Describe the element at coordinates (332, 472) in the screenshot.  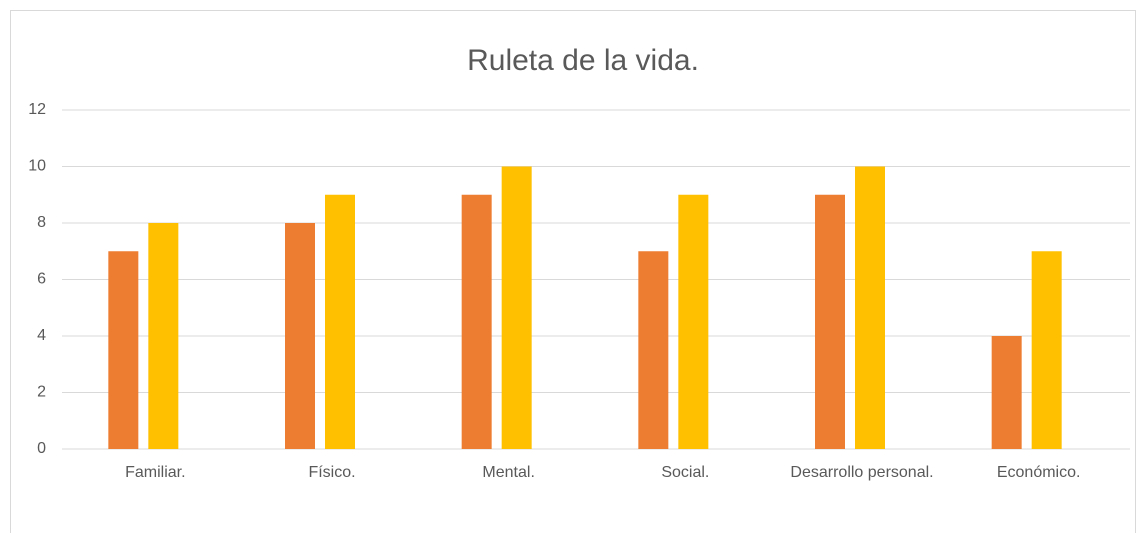
I see `x-tick-label: Físico.` at that location.